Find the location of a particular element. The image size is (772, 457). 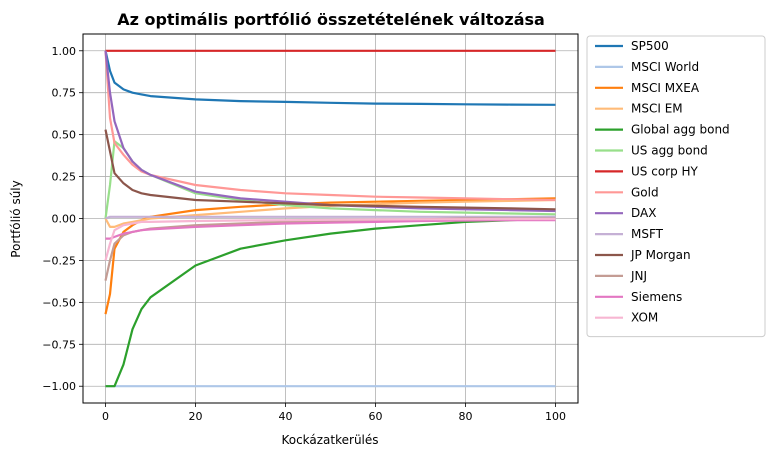

series-line-msft is located at coordinates (330, 217).